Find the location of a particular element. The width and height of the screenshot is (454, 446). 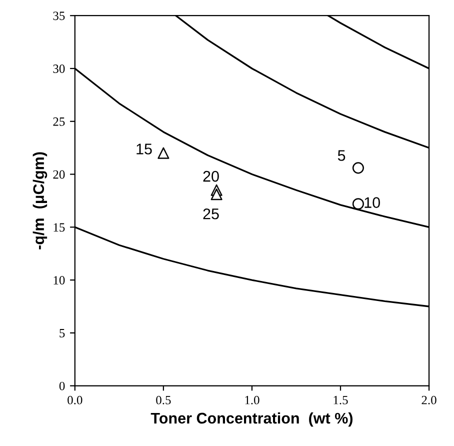

x-tick-label: 0.5 is located at coordinates (163, 400).